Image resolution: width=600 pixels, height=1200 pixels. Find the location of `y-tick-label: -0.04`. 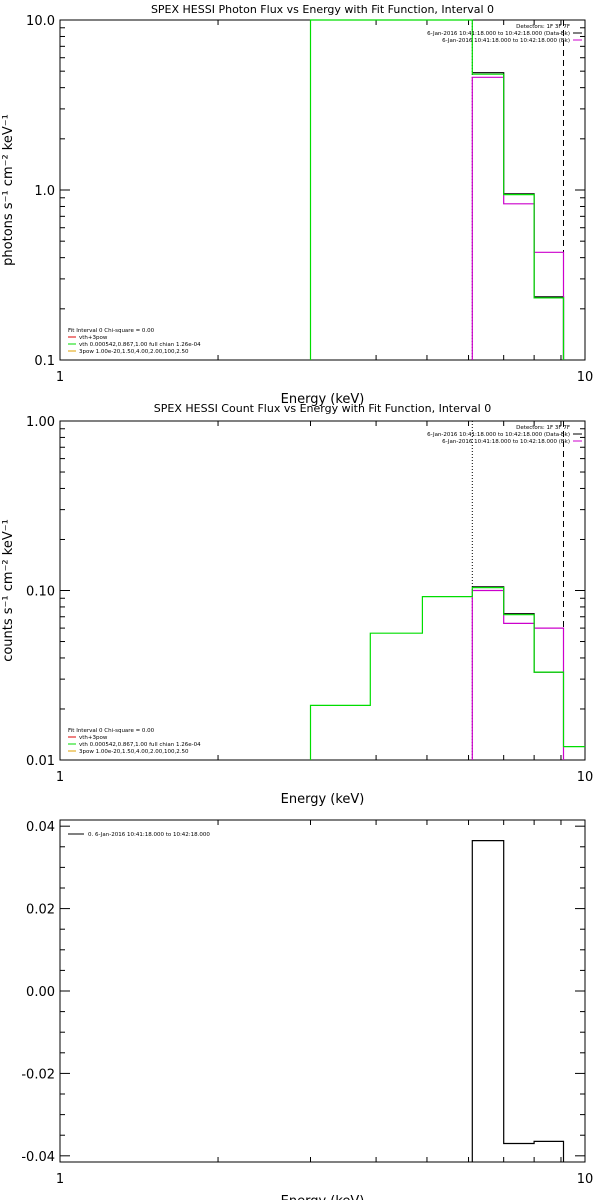

y-tick-label: -0.04 is located at coordinates (38, 1157).